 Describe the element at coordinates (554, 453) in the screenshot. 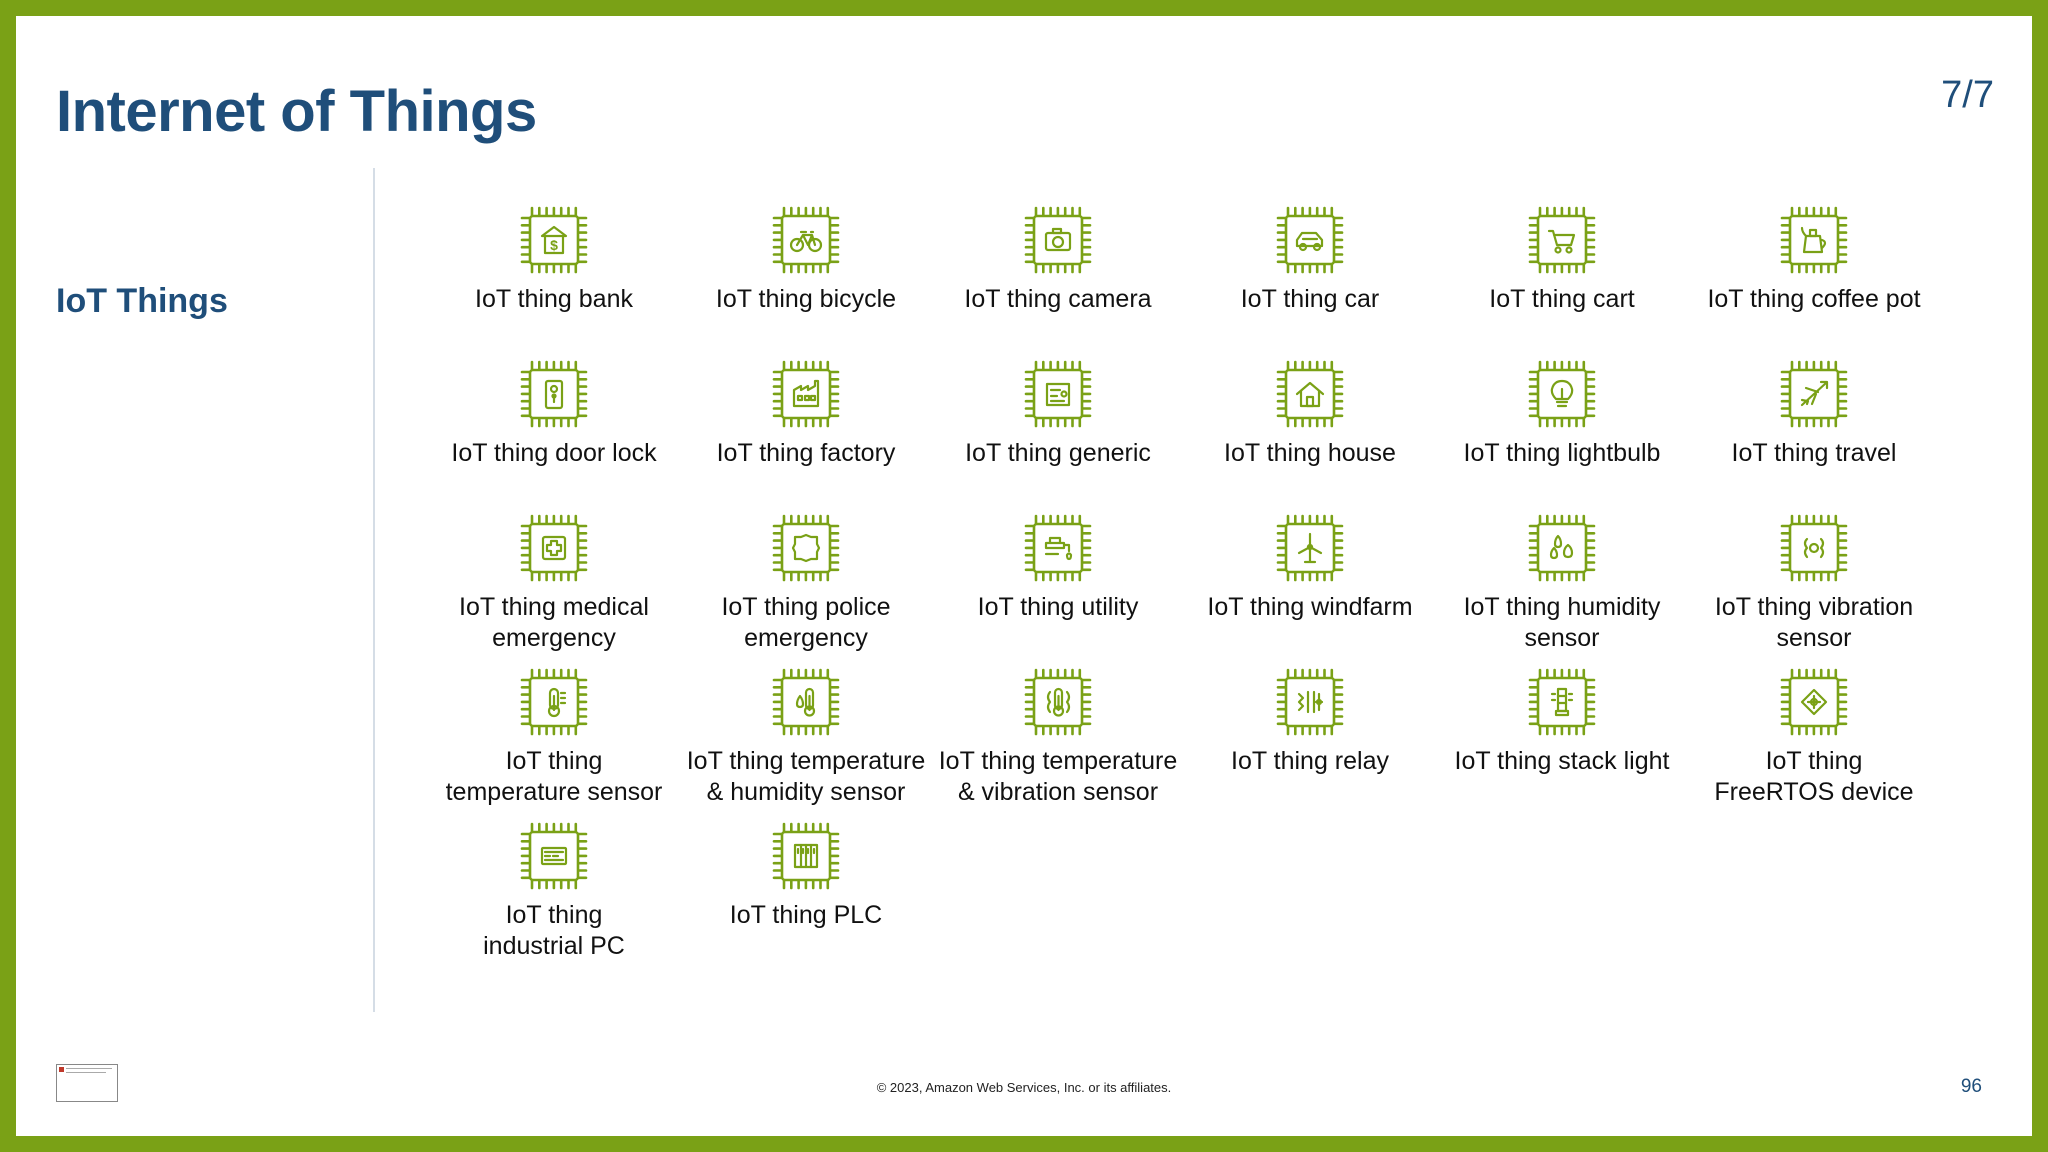

I see `iot-item-label: IoT thing door lock` at that location.